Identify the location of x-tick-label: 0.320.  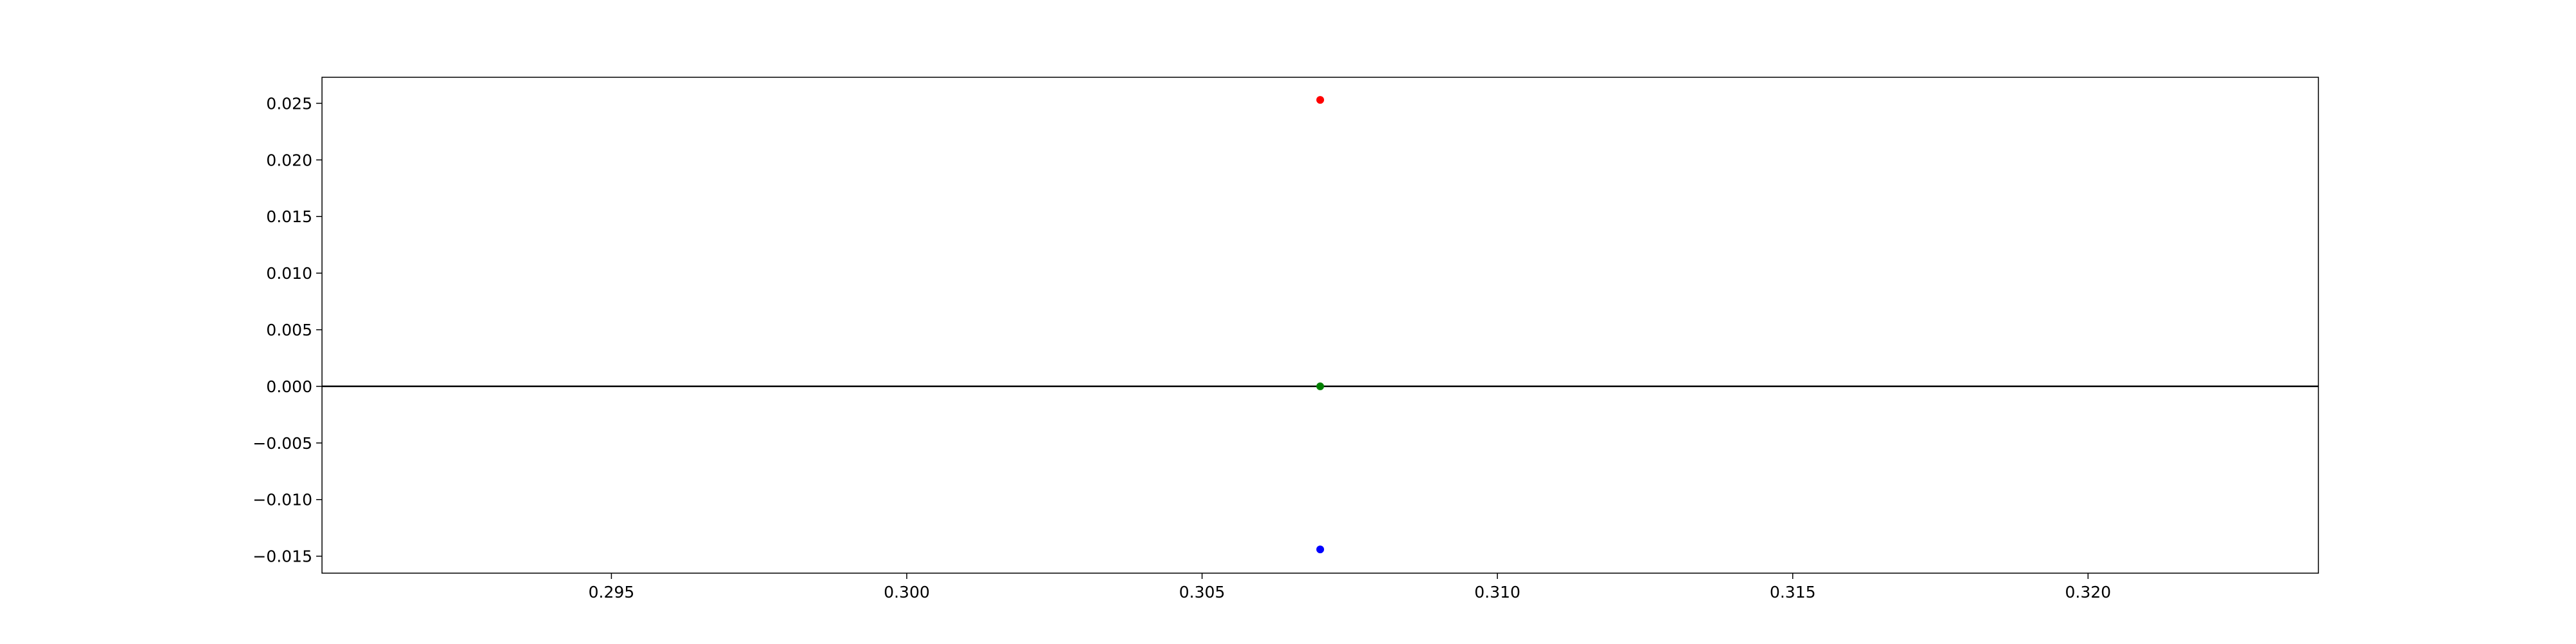
(2088, 592).